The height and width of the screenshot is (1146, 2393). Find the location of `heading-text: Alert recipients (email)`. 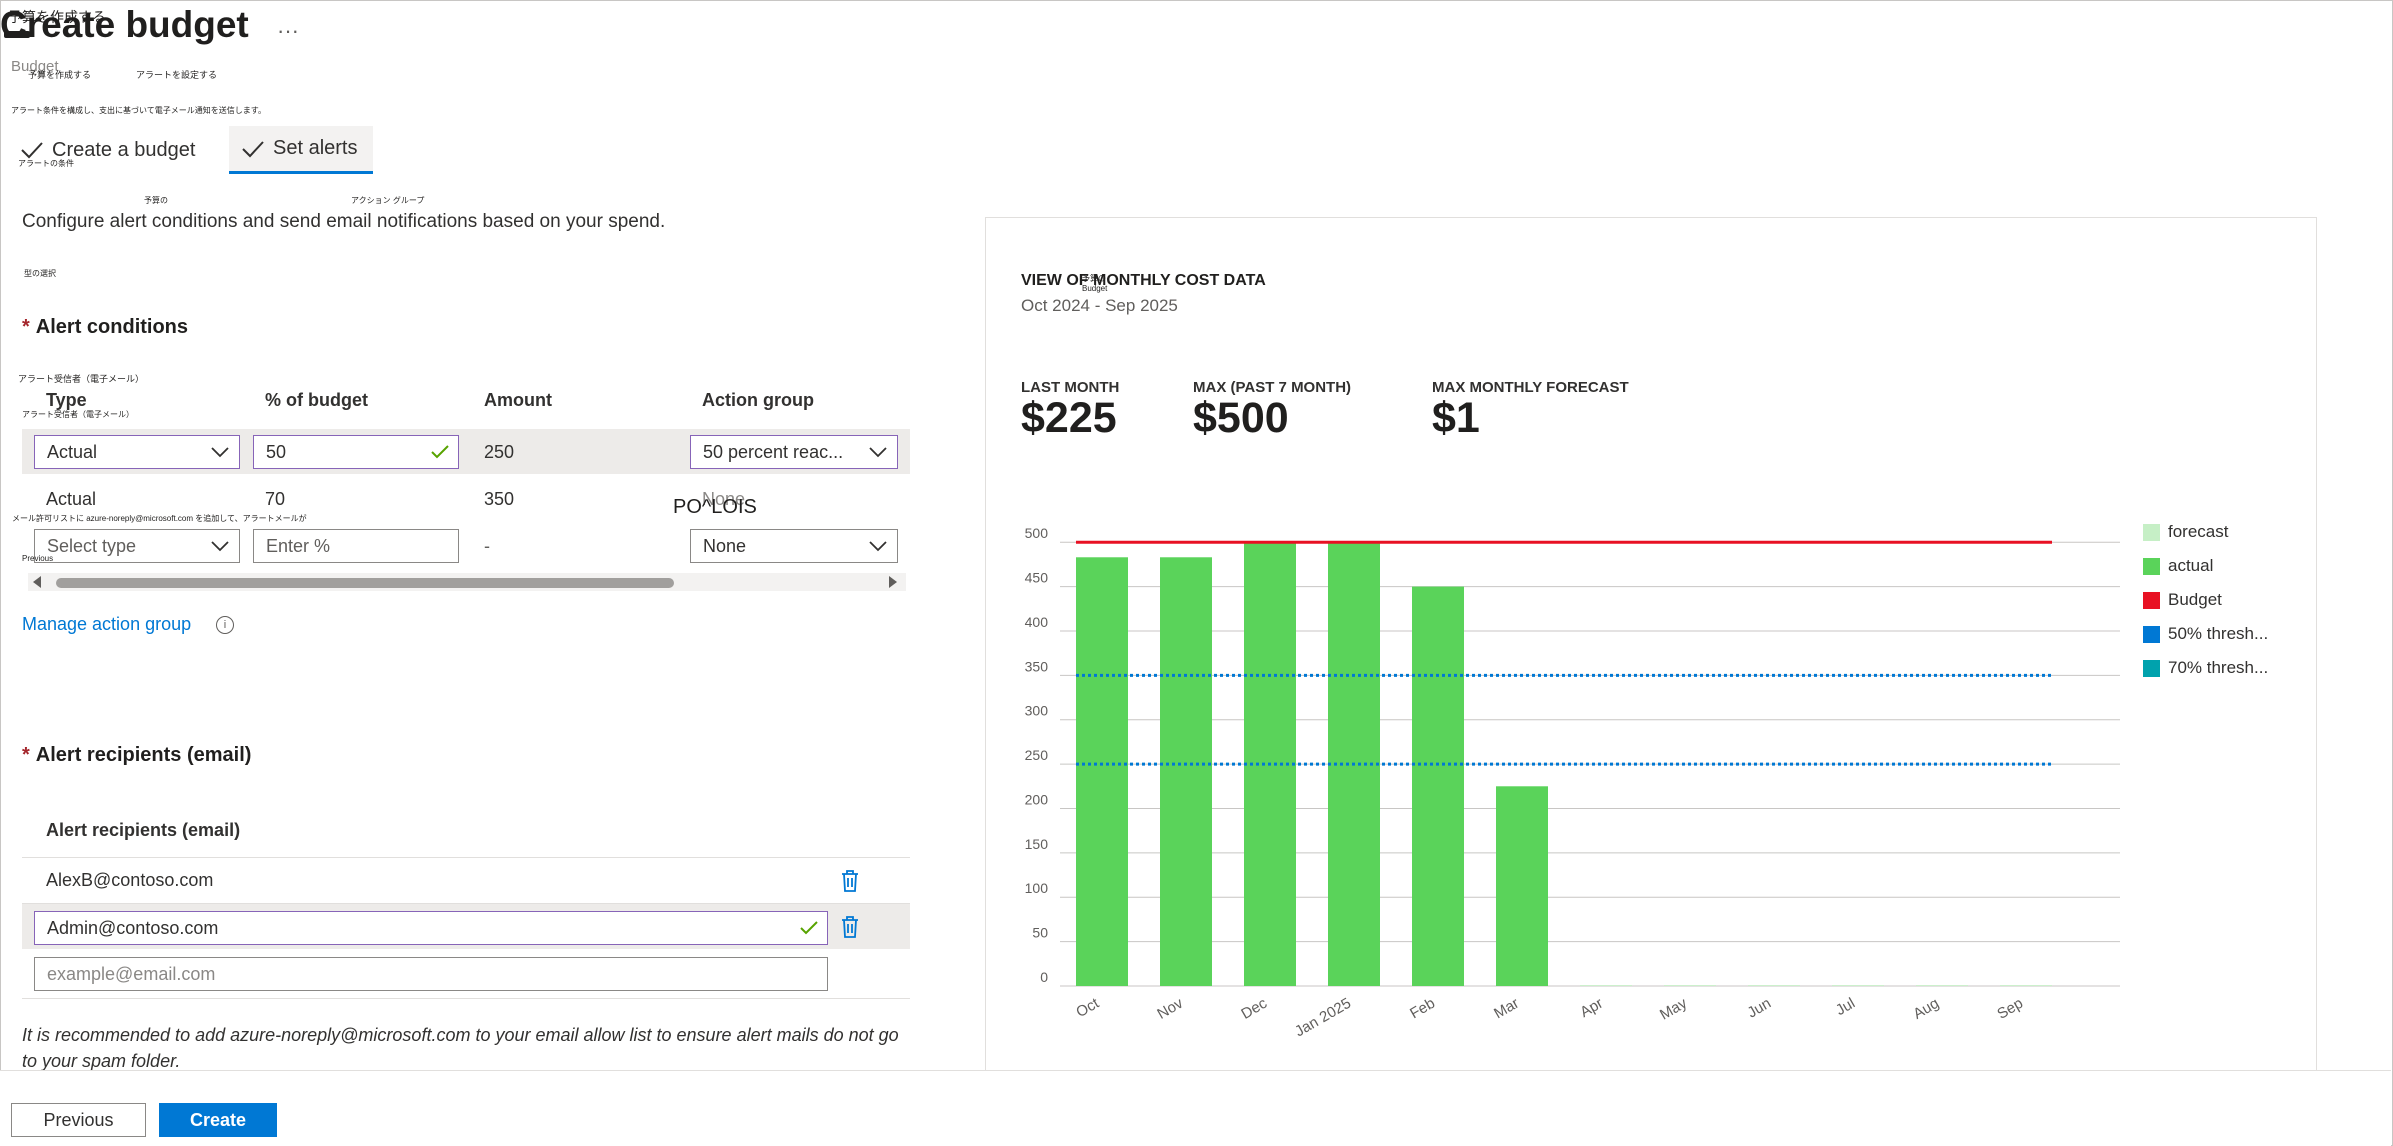

heading-text: Alert recipients (email) is located at coordinates (143, 755).